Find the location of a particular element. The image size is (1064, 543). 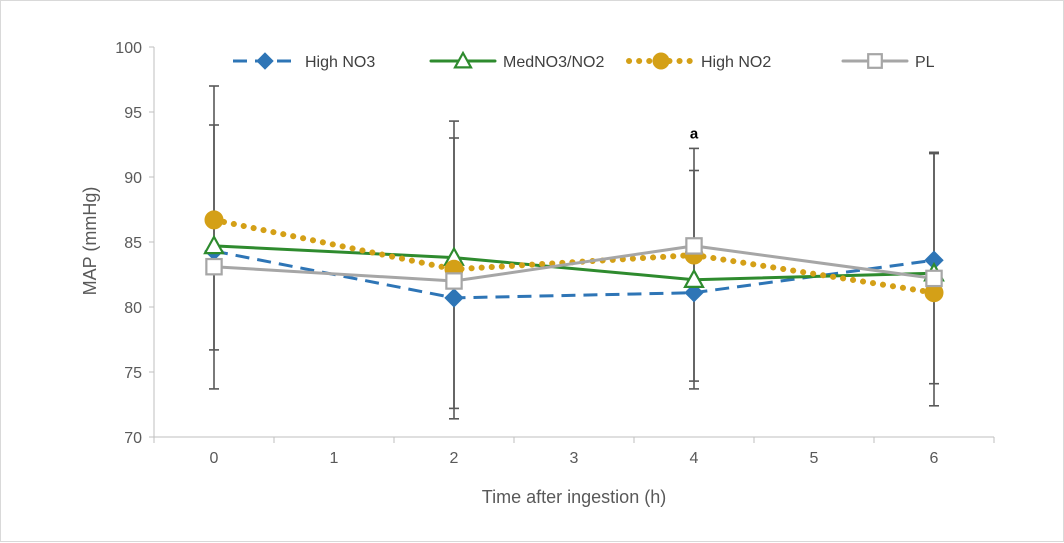

y-tick-label: 80 is located at coordinates (133, 308).